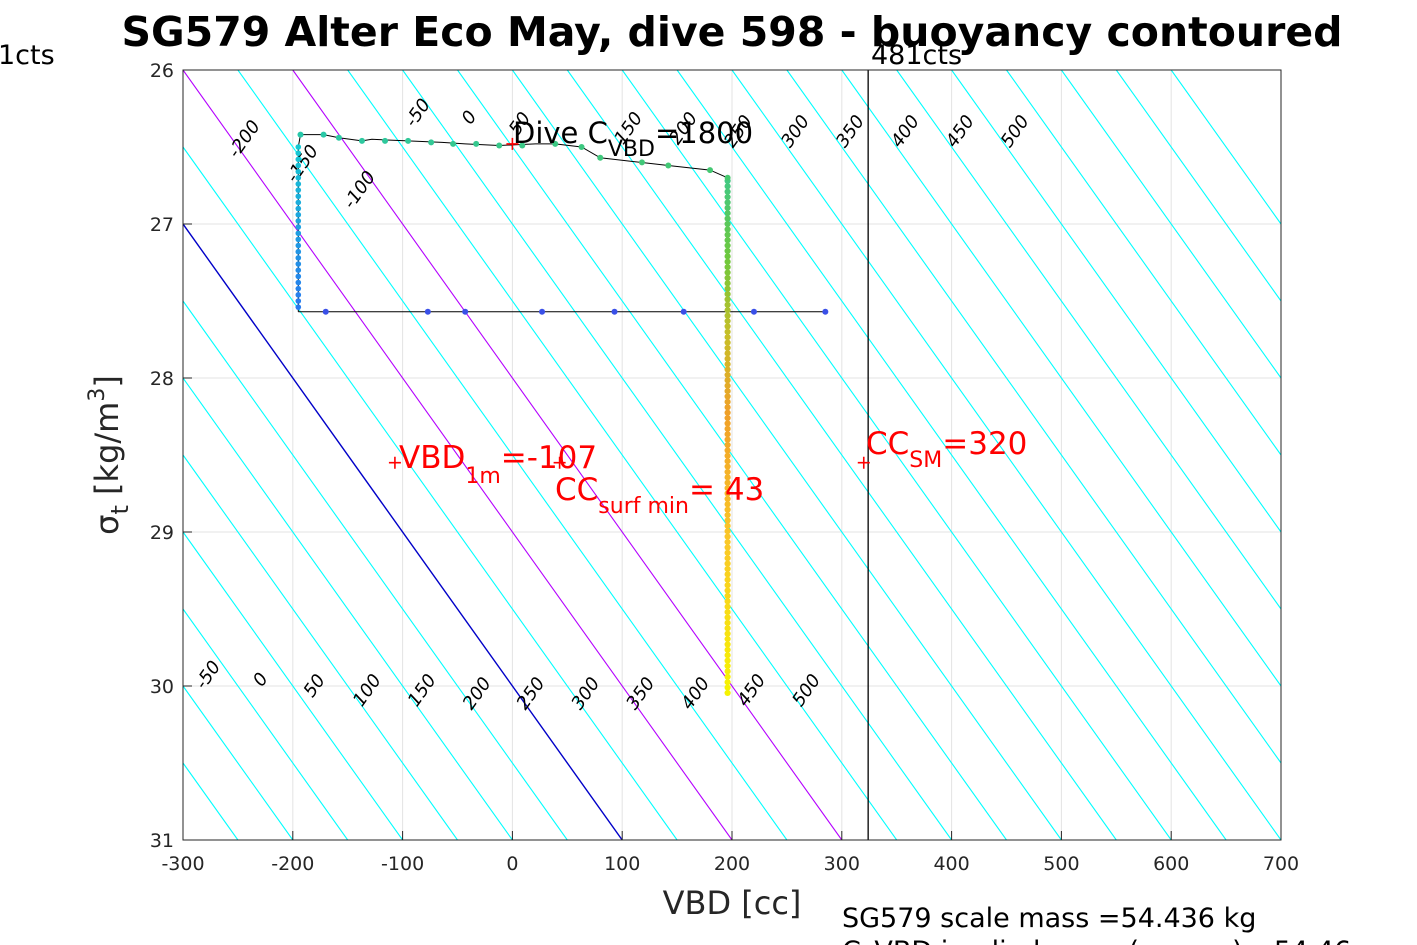 Image resolution: width=1417 pixels, height=945 pixels. I want to click on ccsm-annotation: CCSM=320, so click(946, 449).